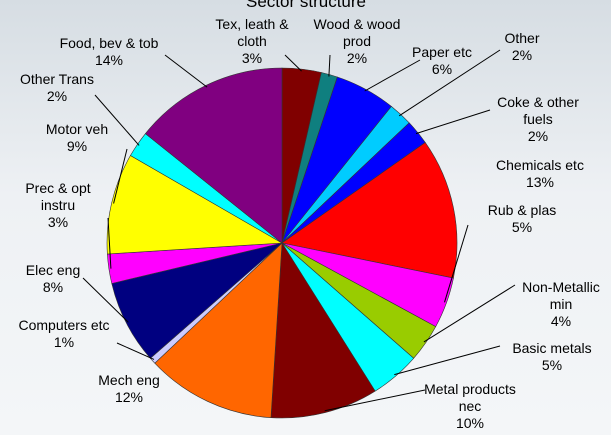 This screenshot has height=435, width=611. I want to click on slice-label-elec-eng: Elec eng 8%, so click(53, 278).